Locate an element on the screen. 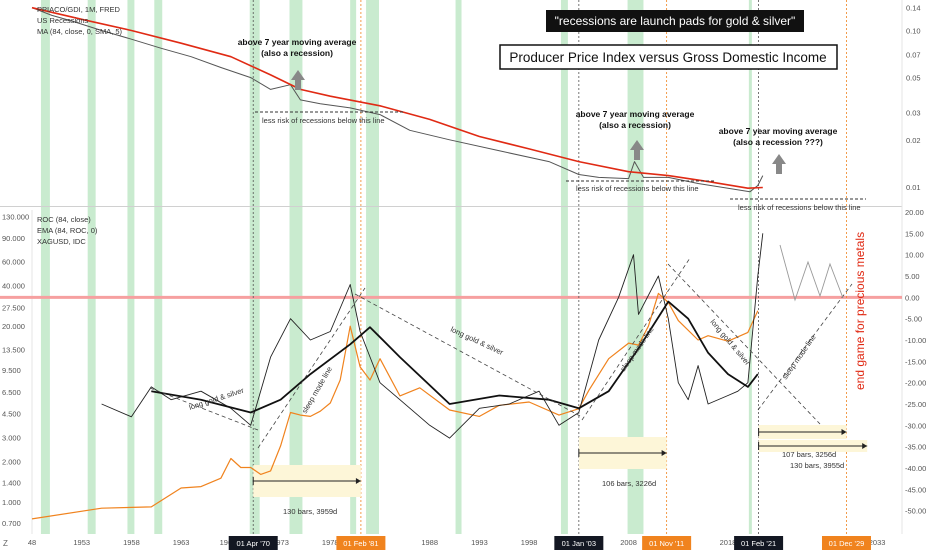 This screenshot has width=932, height=555. right-y-tick: 15.00 is located at coordinates (914, 233).